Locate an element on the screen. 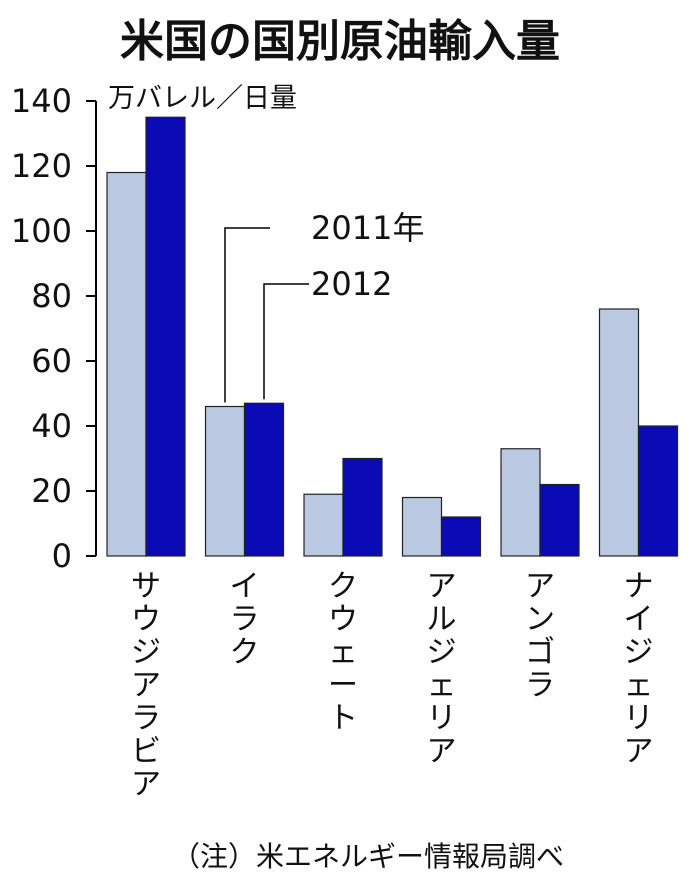  x-category-label: サウジアラビア is located at coordinates (146, 685).